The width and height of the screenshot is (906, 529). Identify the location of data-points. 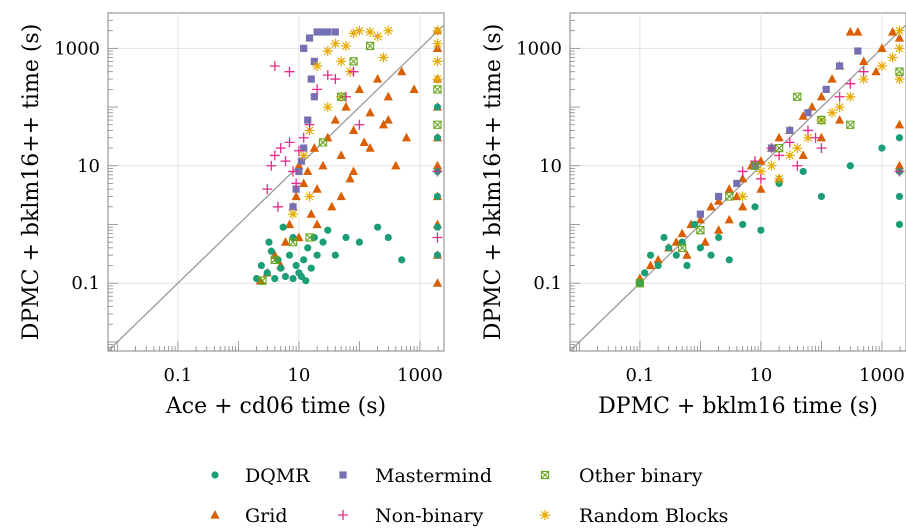
(770, 156).